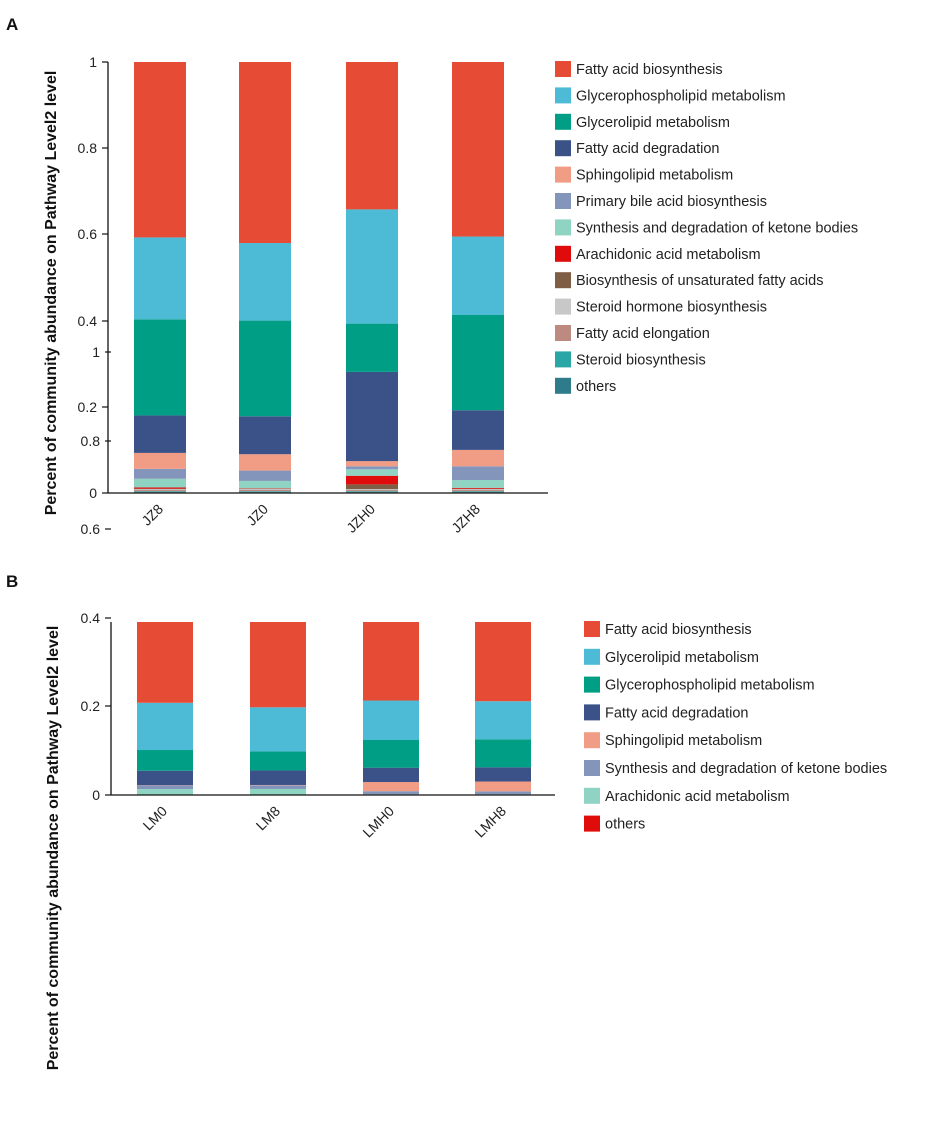 The image size is (935, 1129). What do you see at coordinates (490, 822) in the screenshot?
I see `panel-b-category-label-lmh8: LMH8` at bounding box center [490, 822].